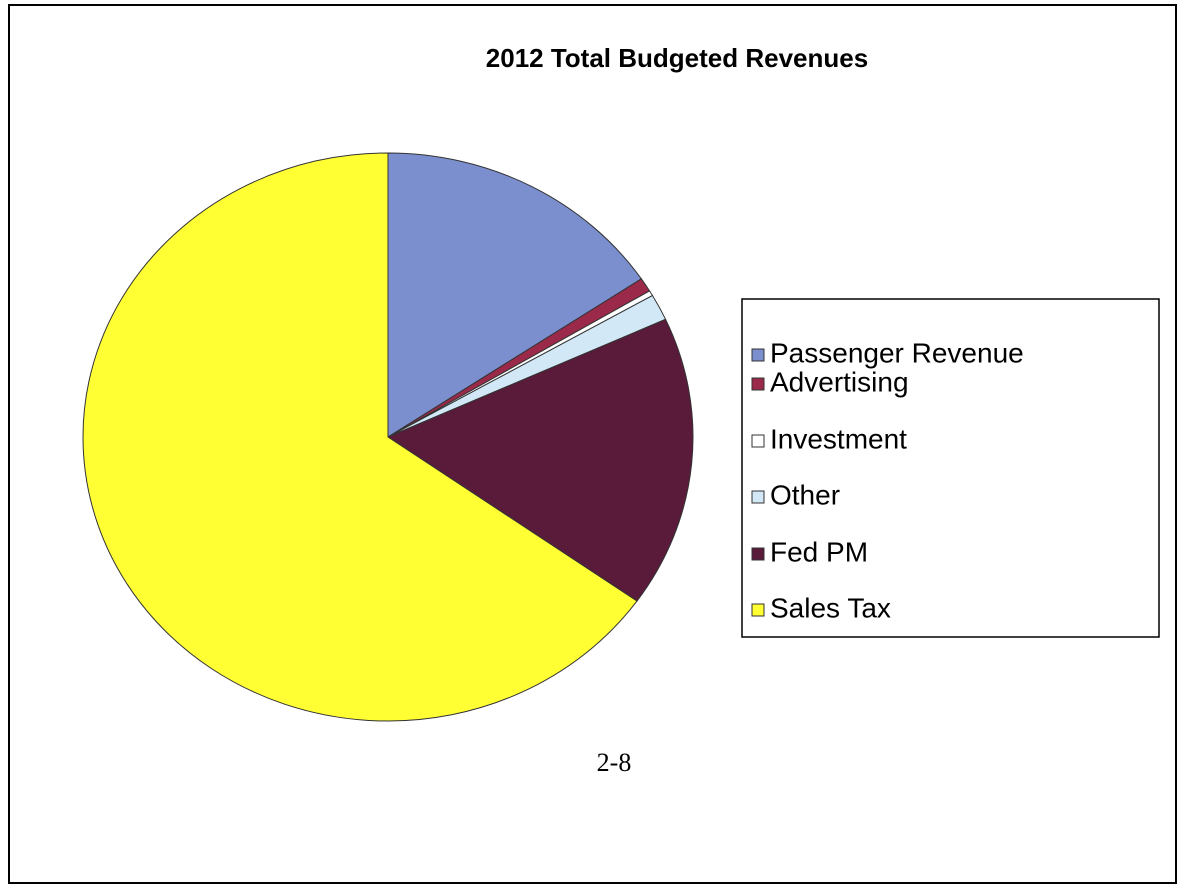  What do you see at coordinates (838, 438) in the screenshot?
I see `legend-label: Investment` at bounding box center [838, 438].